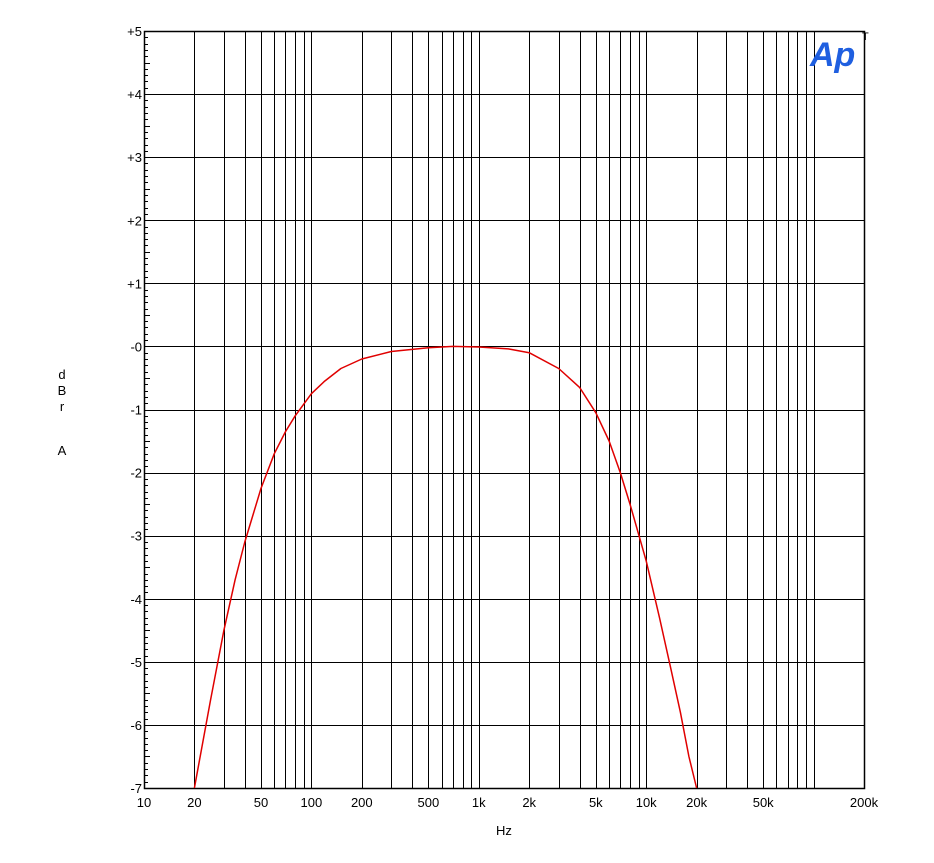 The height and width of the screenshot is (863, 934). What do you see at coordinates (134, 94) in the screenshot?
I see `y-tick-label: +4` at bounding box center [134, 94].